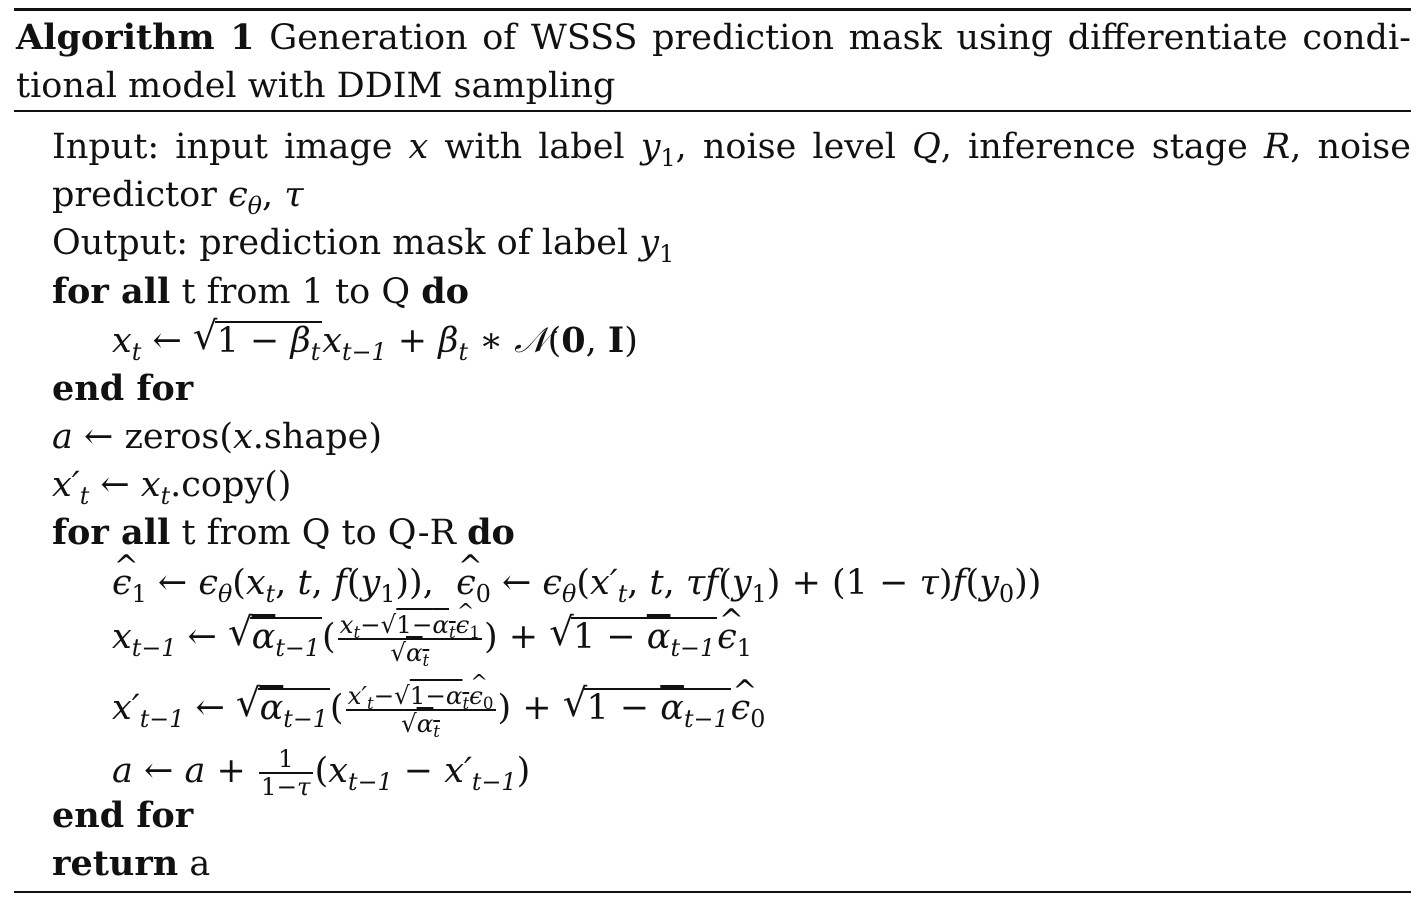 The height and width of the screenshot is (904, 1428). What do you see at coordinates (318, 533) in the screenshot?
I see `loop2-range: t from Q to Q-R` at bounding box center [318, 533].